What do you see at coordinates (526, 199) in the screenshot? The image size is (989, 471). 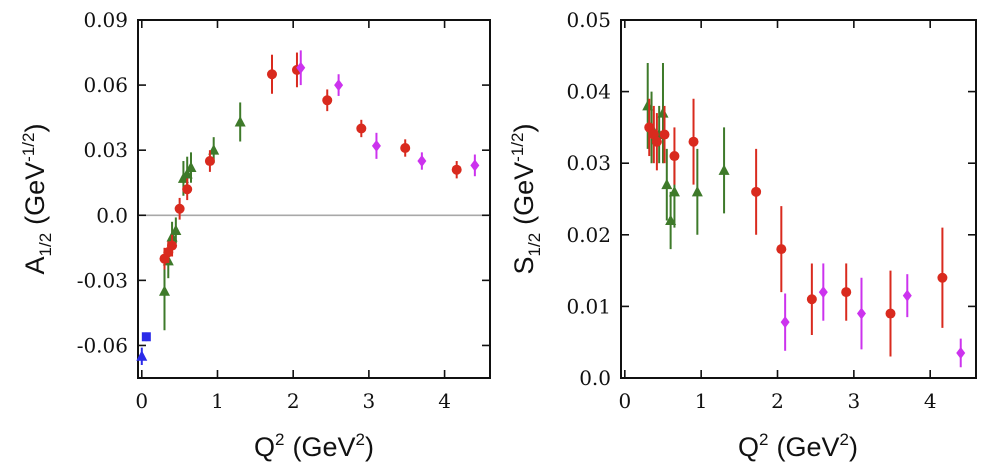 I see `right-y-axis-title: S1/2(GeV-1/2)` at bounding box center [526, 199].